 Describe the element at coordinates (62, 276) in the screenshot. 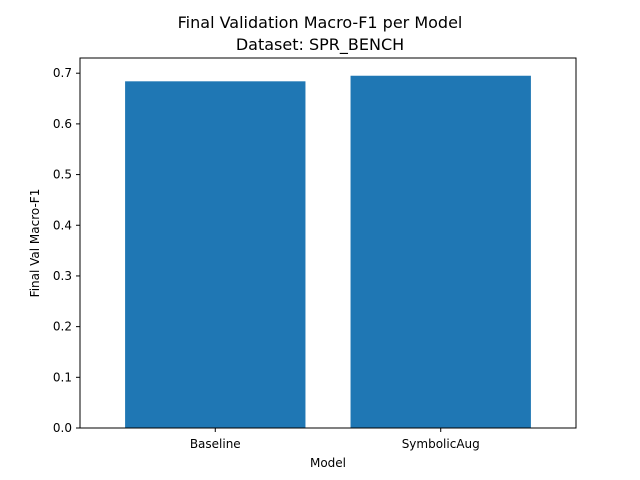

I see `y-tick-label: 0.3` at that location.